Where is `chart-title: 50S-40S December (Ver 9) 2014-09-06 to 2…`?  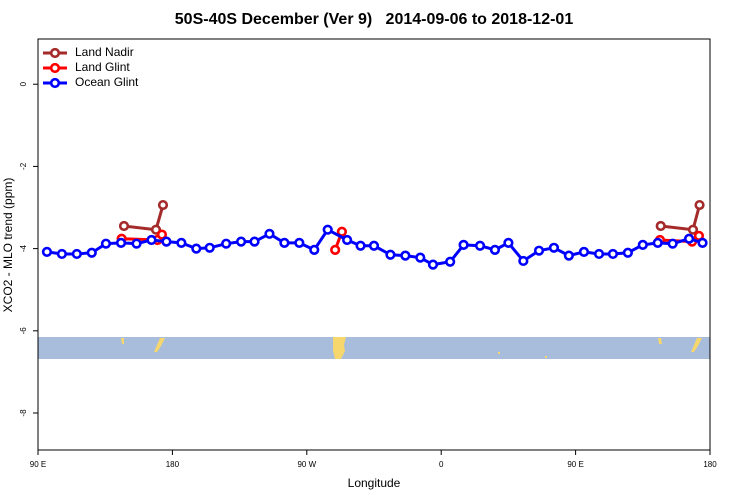 chart-title: 50S-40S December (Ver 9) 2014-09-06 to 2… is located at coordinates (374, 19).